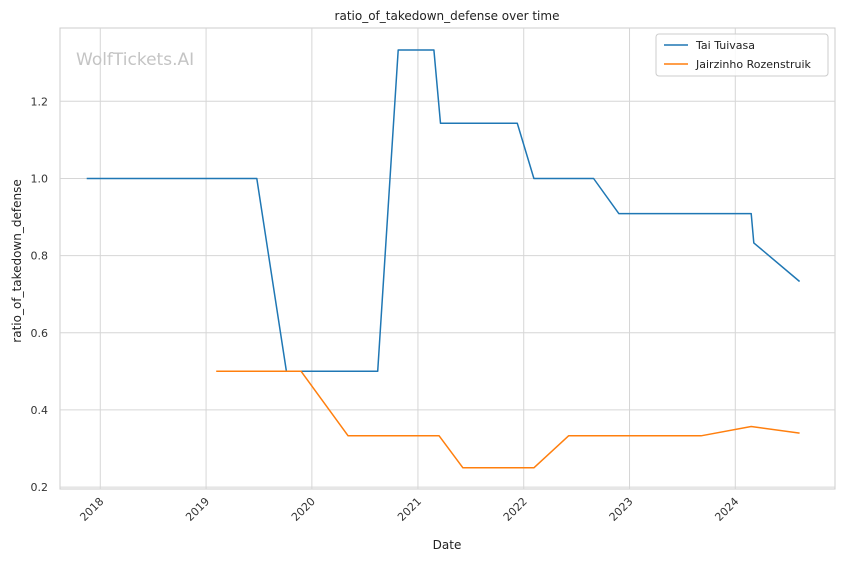 Image resolution: width=844 pixels, height=561 pixels. I want to click on y-tick-label: 0.6, so click(40, 333).